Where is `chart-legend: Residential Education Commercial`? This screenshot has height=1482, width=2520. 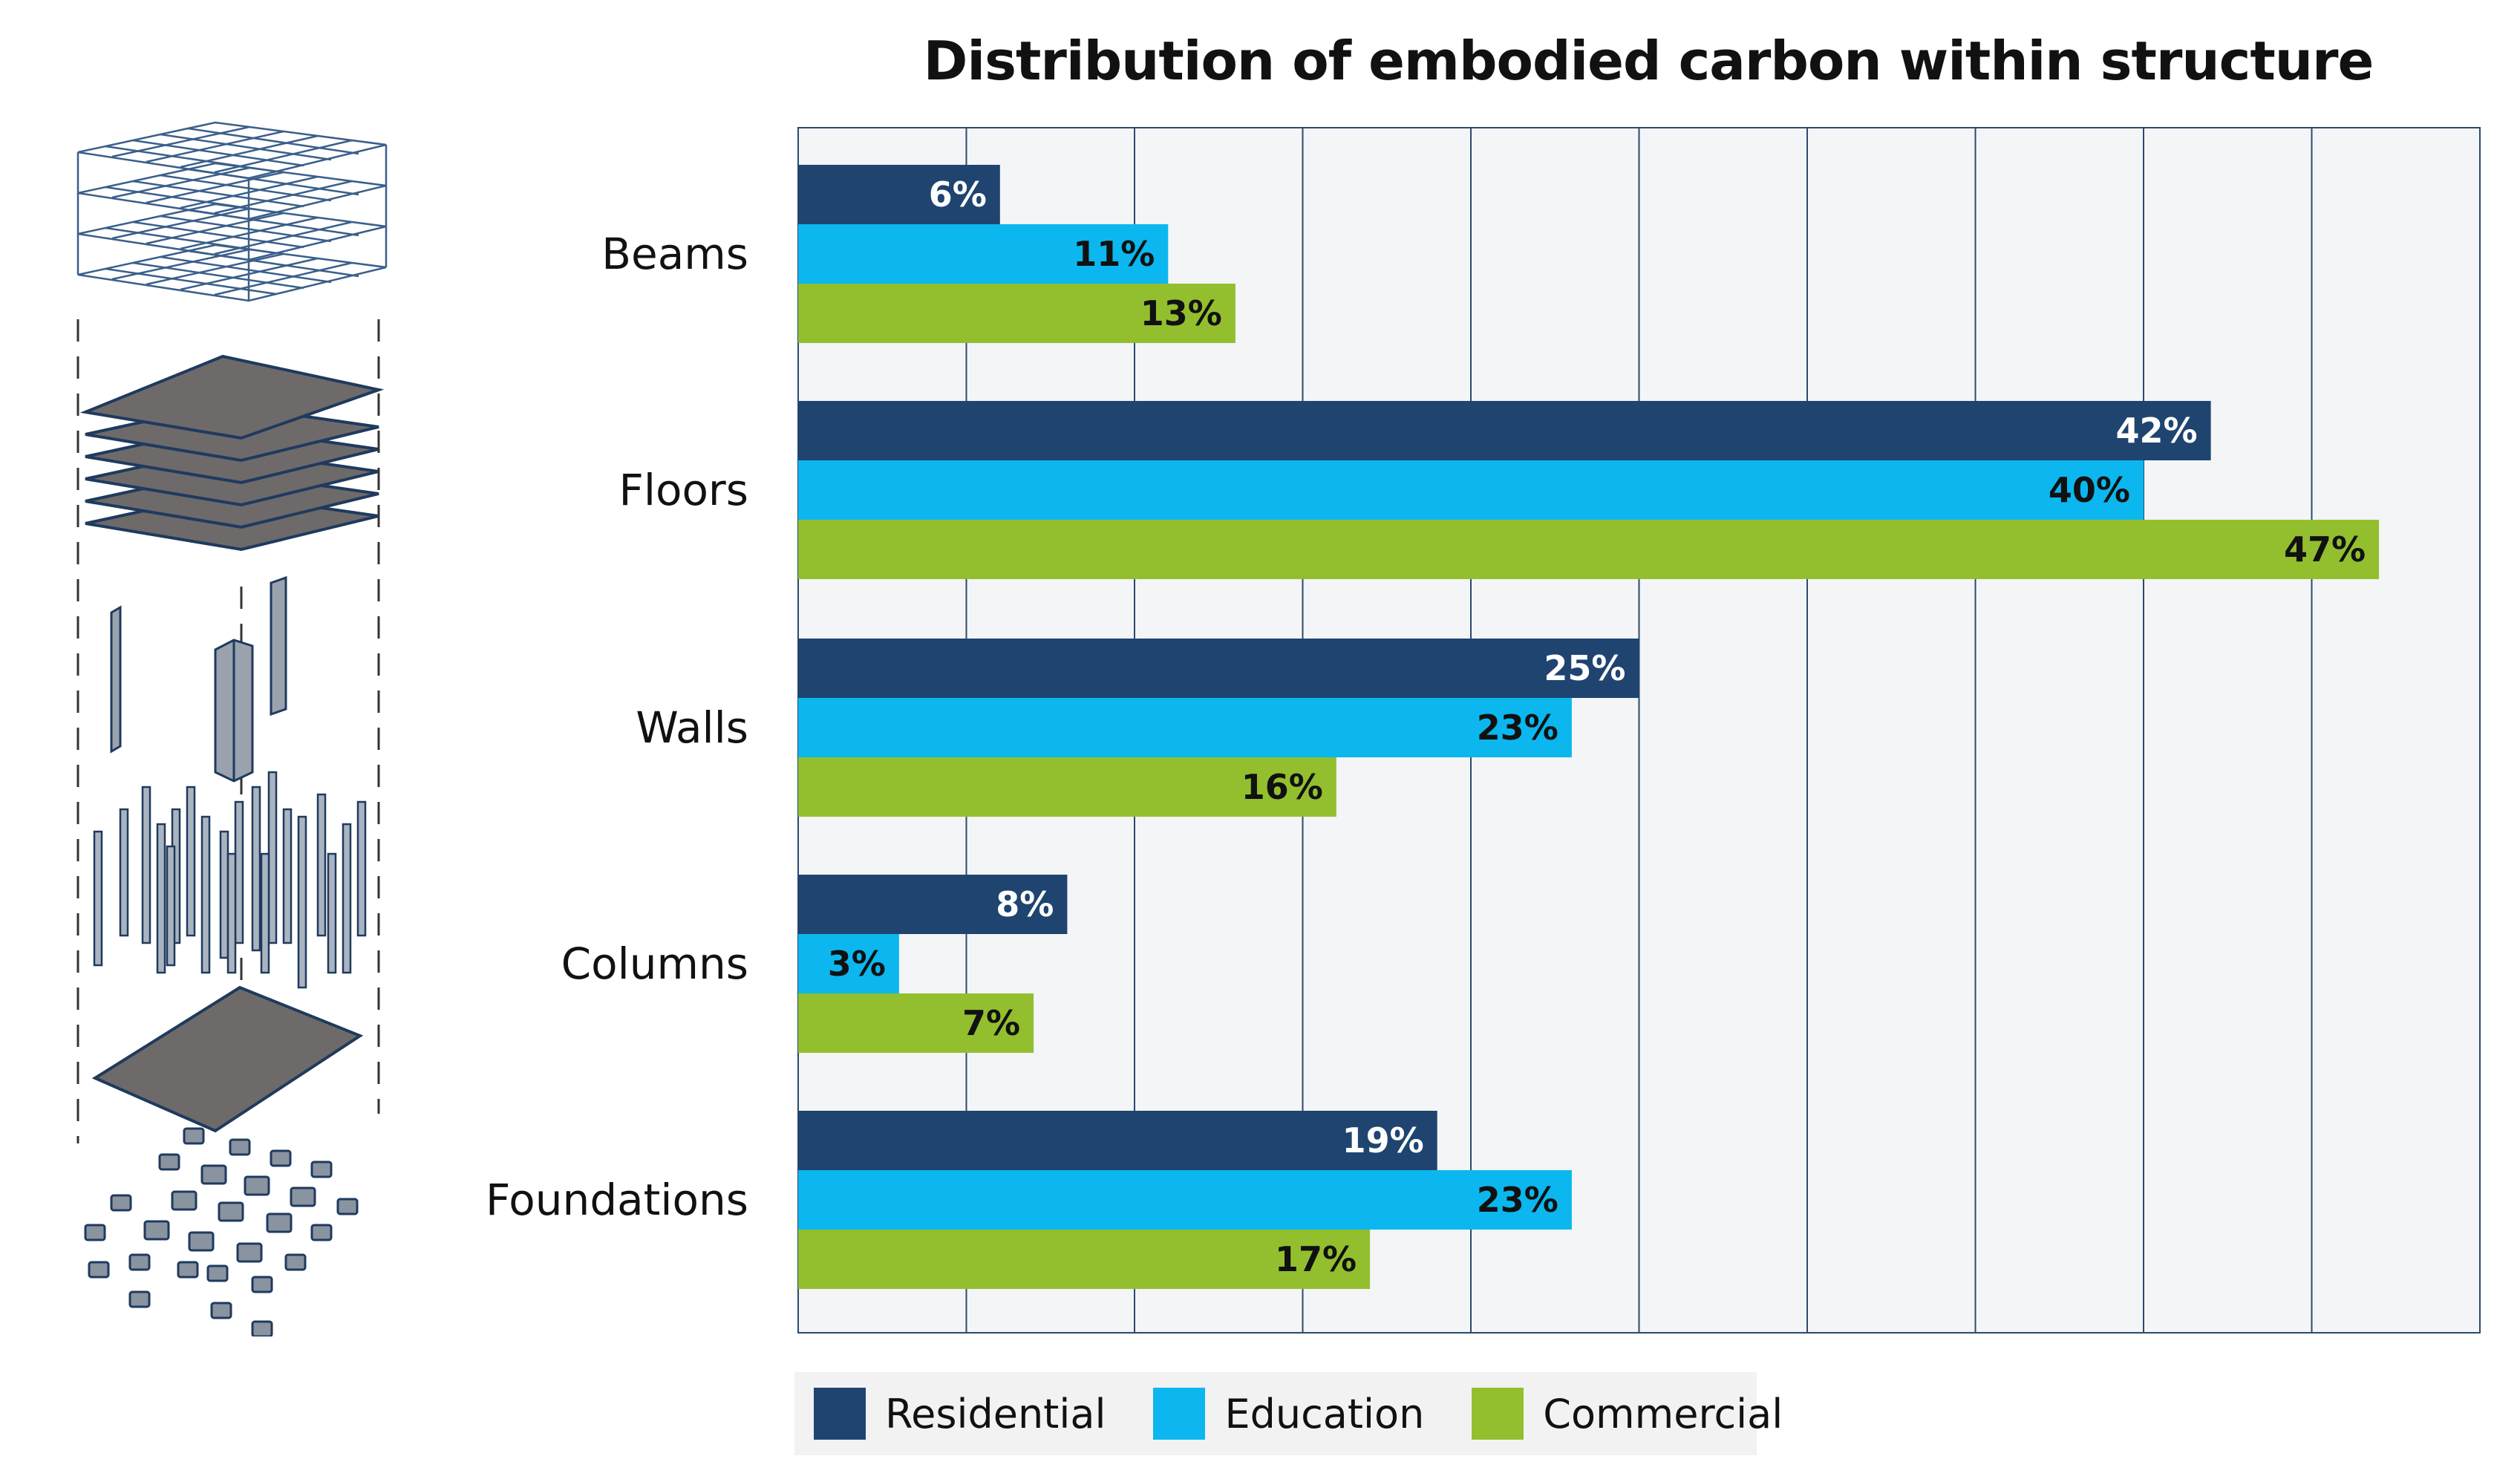 chart-legend: Residential Education Commercial is located at coordinates (1288, 1414).